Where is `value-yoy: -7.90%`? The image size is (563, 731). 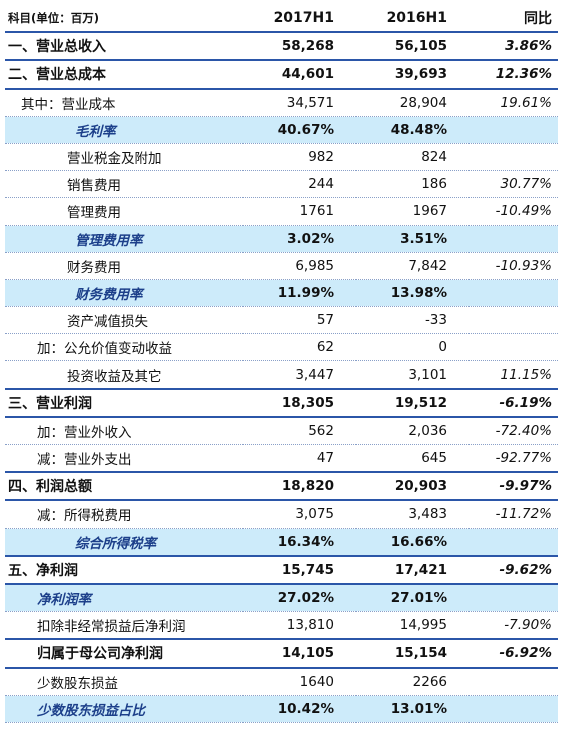
value-yoy: -7.90% is located at coordinates (528, 625).